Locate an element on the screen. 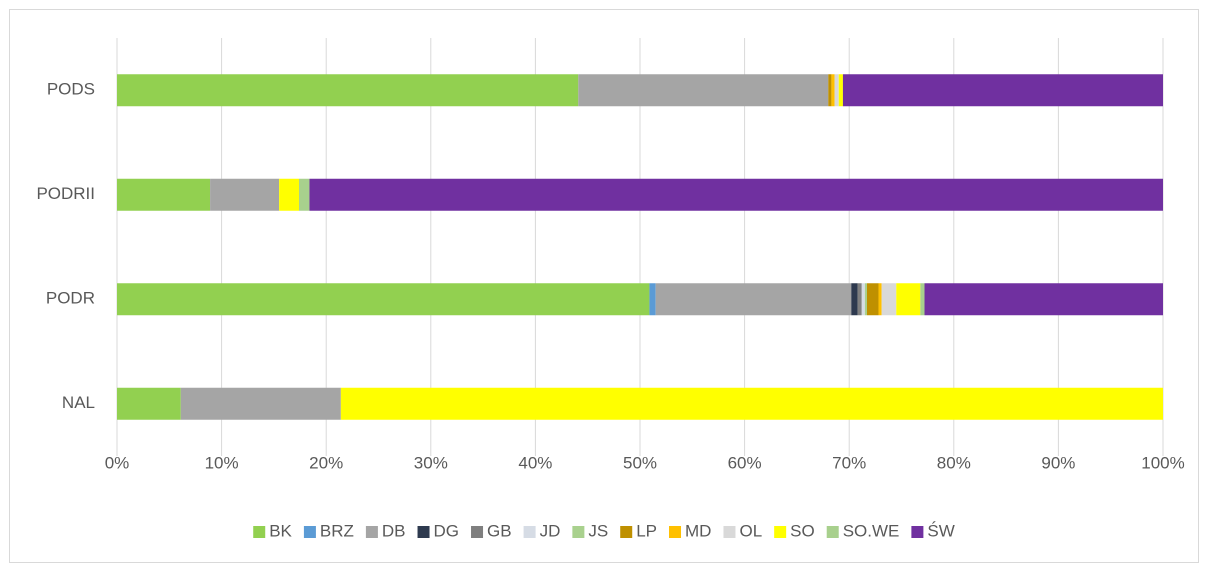 This screenshot has width=1208, height=572. legend-label: JS is located at coordinates (598, 530).